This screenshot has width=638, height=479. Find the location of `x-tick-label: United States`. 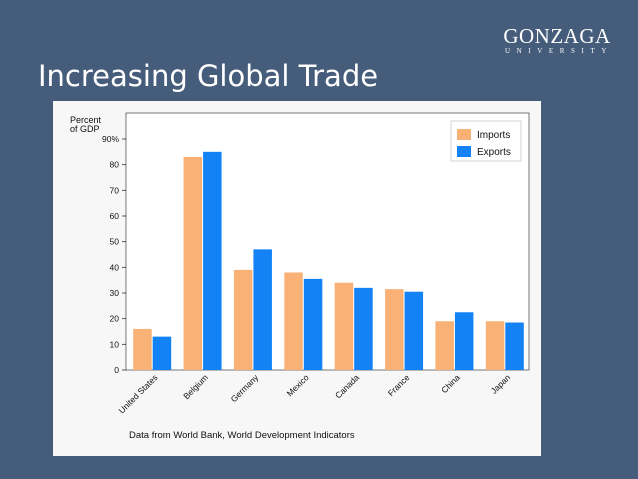

x-tick-label: United States is located at coordinates (137, 393).